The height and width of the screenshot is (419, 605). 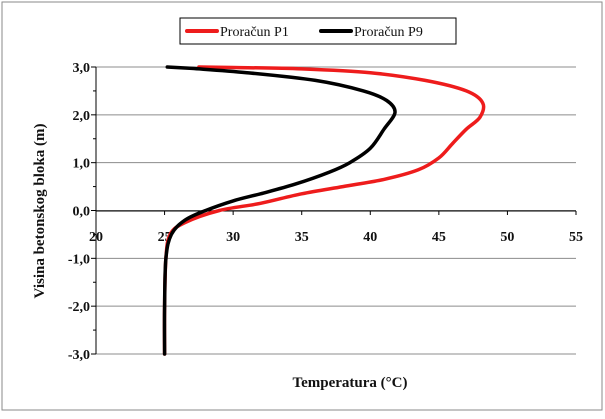 What do you see at coordinates (576, 237) in the screenshot?
I see `x-tick-label-7: 55` at bounding box center [576, 237].